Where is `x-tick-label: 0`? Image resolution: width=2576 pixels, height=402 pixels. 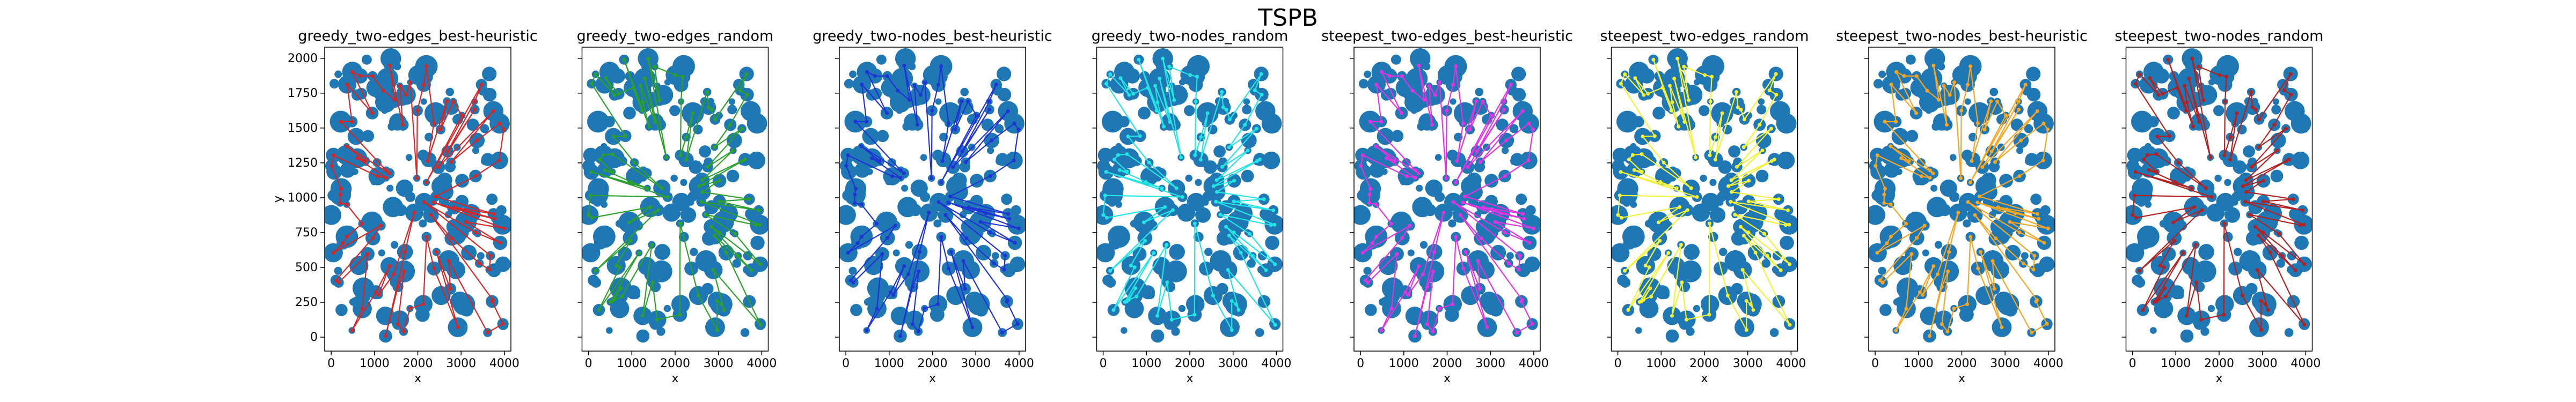 x-tick-label: 0 is located at coordinates (2132, 363).